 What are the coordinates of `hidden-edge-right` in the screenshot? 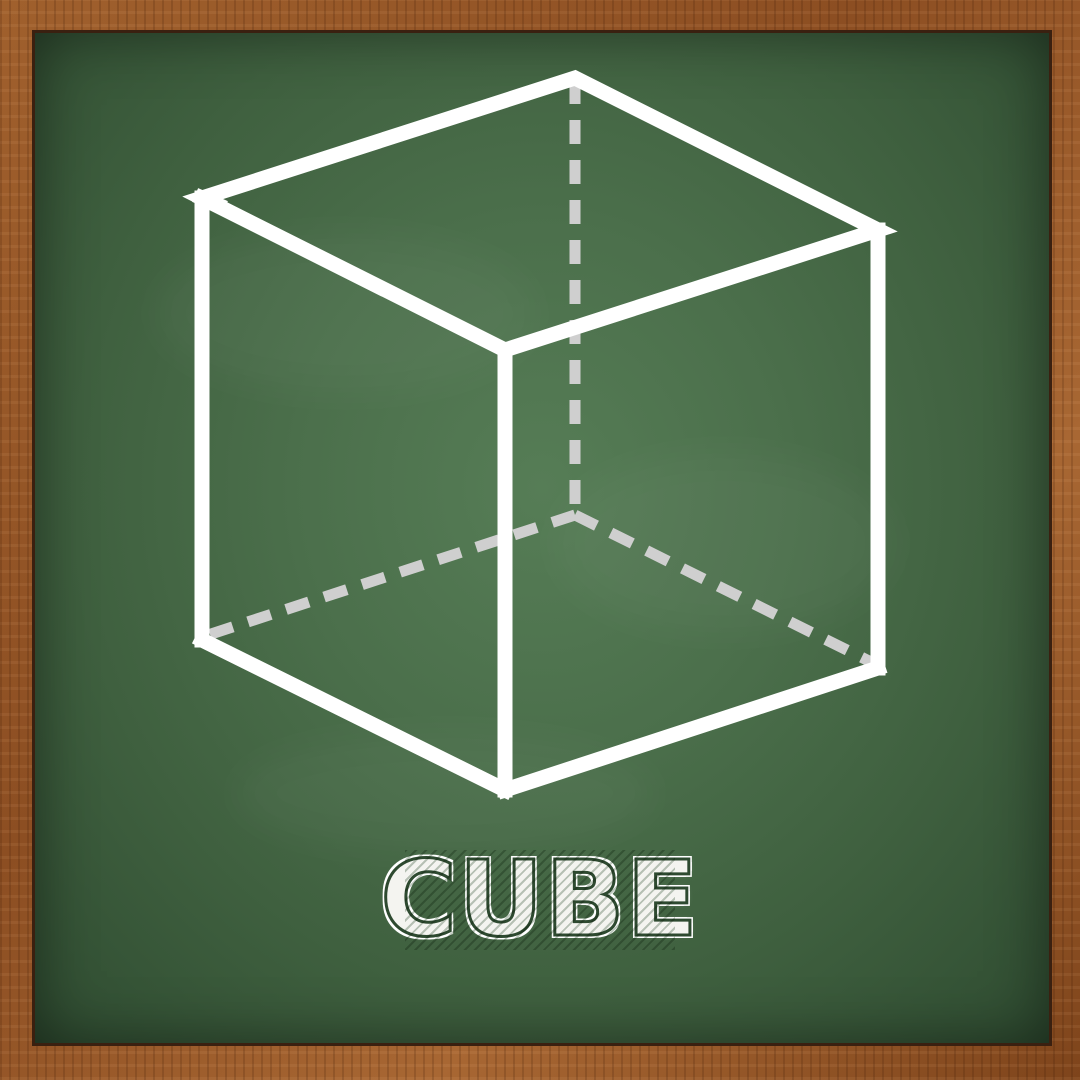 It's located at (726, 590).